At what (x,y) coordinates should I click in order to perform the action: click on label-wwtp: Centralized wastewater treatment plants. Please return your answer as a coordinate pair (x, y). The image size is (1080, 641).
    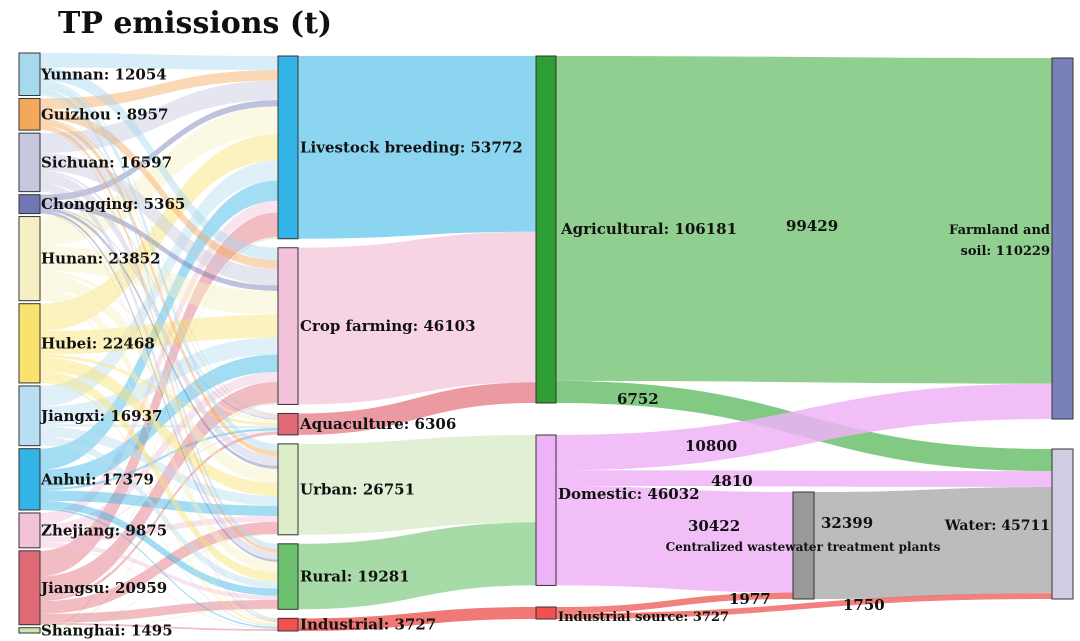
    Looking at the image, I should click on (803, 547).